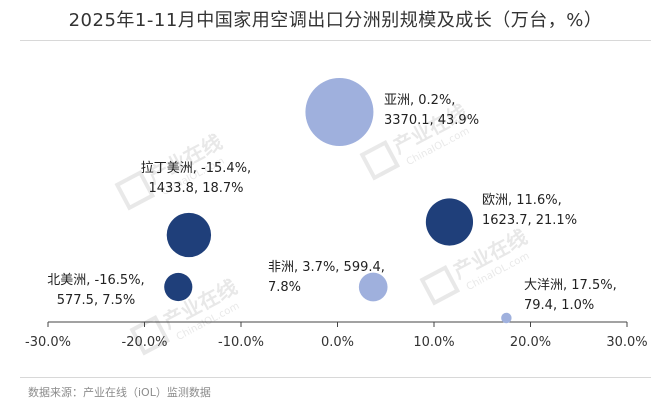 This screenshot has width=671, height=418. I want to click on x-tick-label: -30.0%, so click(48, 342).